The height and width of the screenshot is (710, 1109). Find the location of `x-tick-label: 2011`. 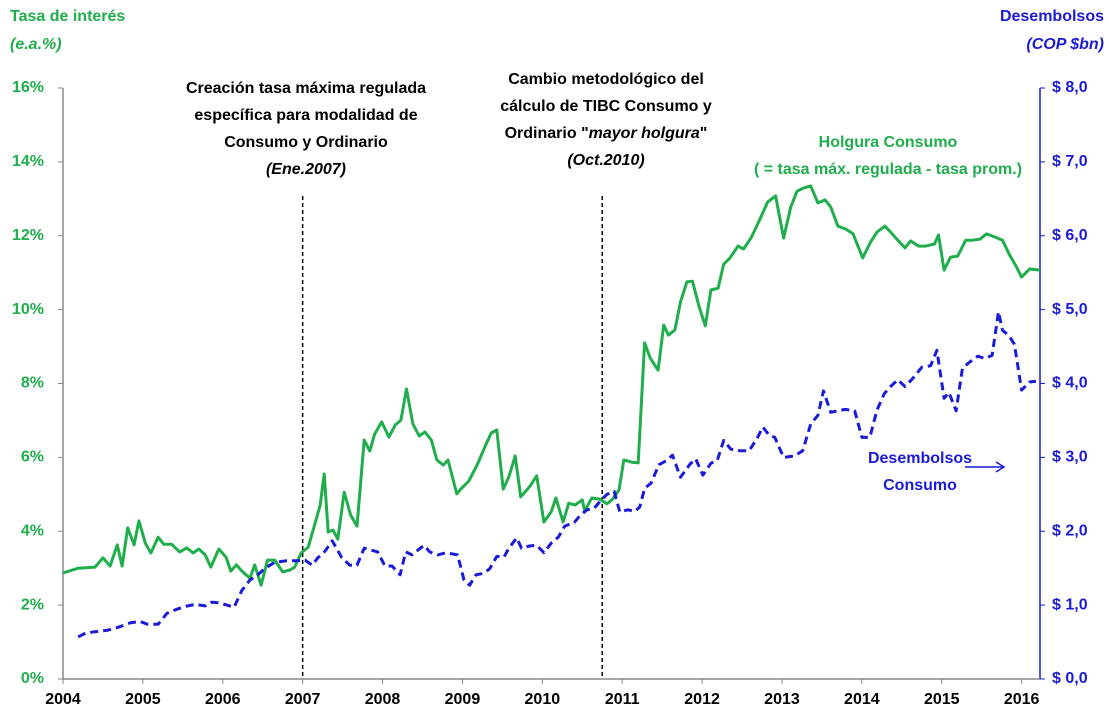

x-tick-label: 2011 is located at coordinates (622, 699).